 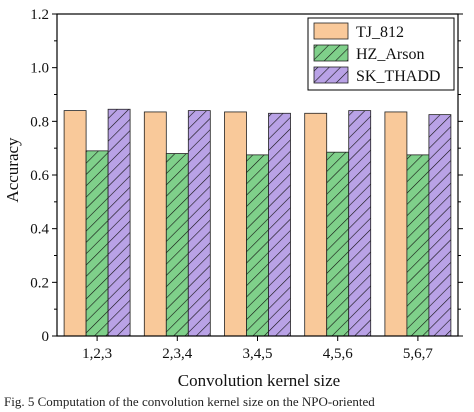 What do you see at coordinates (331, 75) in the screenshot?
I see `legend-swatch-sk-thadd` at bounding box center [331, 75].